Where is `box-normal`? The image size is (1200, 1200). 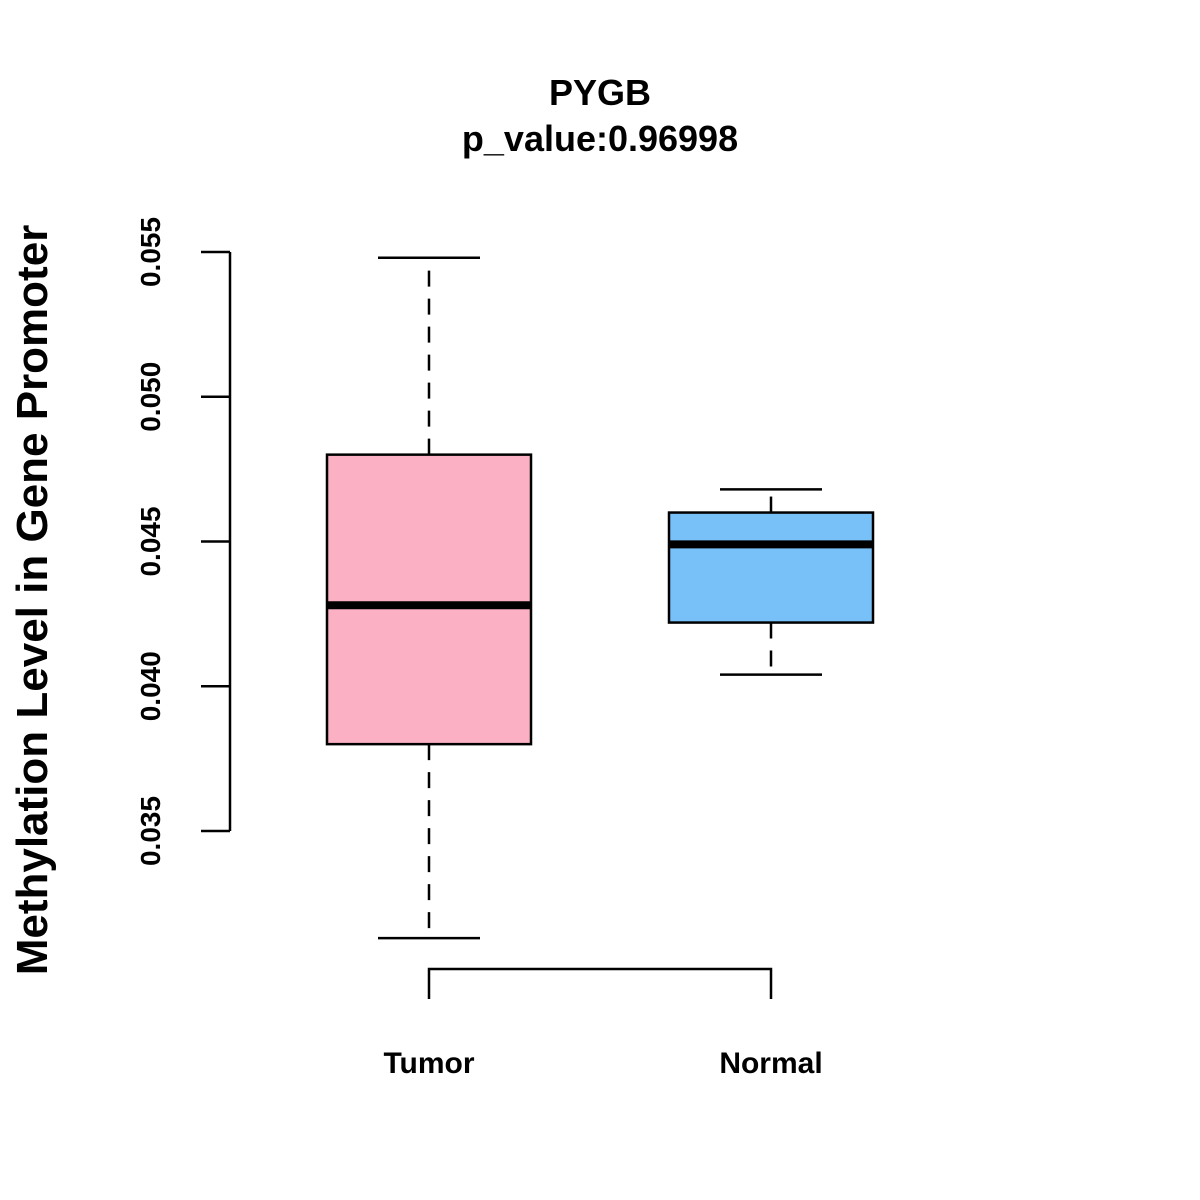
box-normal is located at coordinates (771, 582).